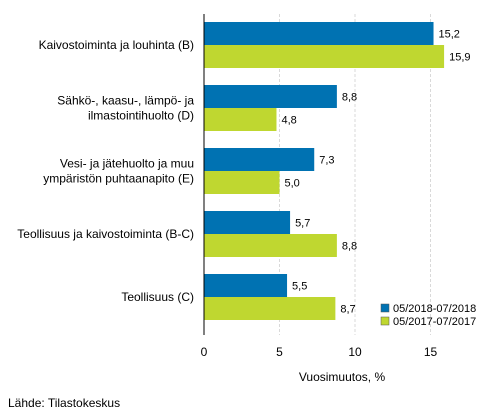 The height and width of the screenshot is (416, 493). Describe the element at coordinates (434, 322) in the screenshot. I see `legend-label: 05/2017-07/2017` at that location.